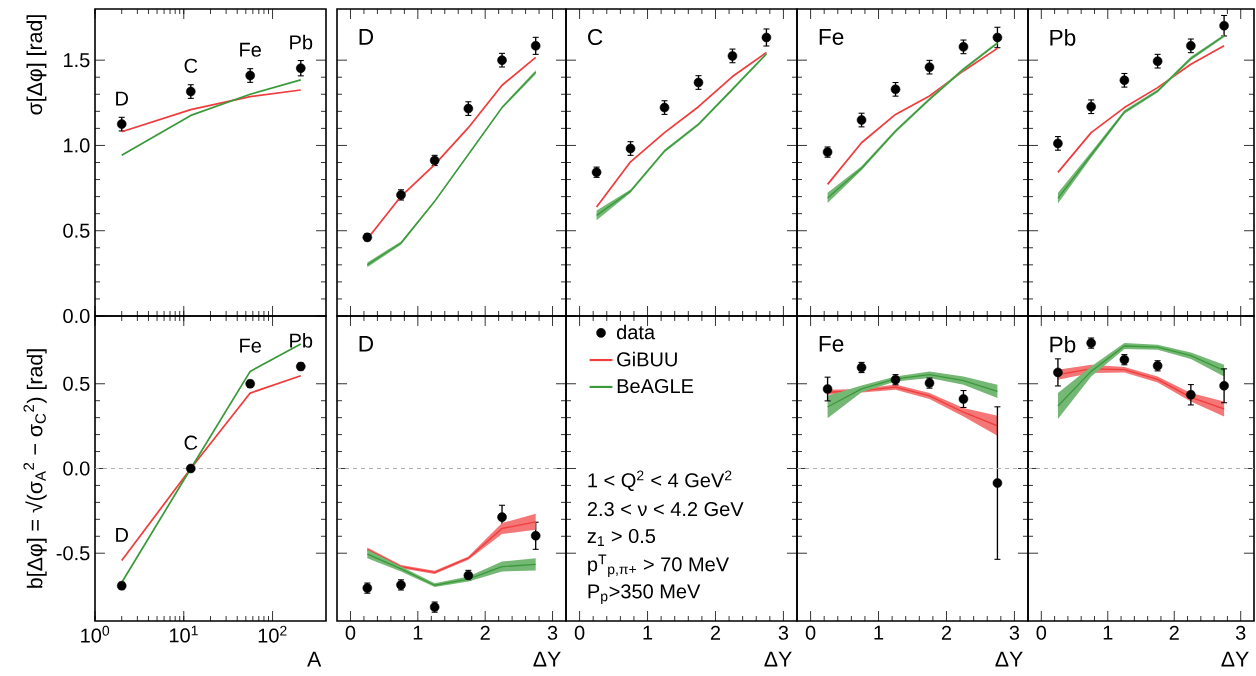 The image size is (1256, 676). Describe the element at coordinates (77, 145) in the screenshot. I see `y-tick-label: 1.0` at that location.